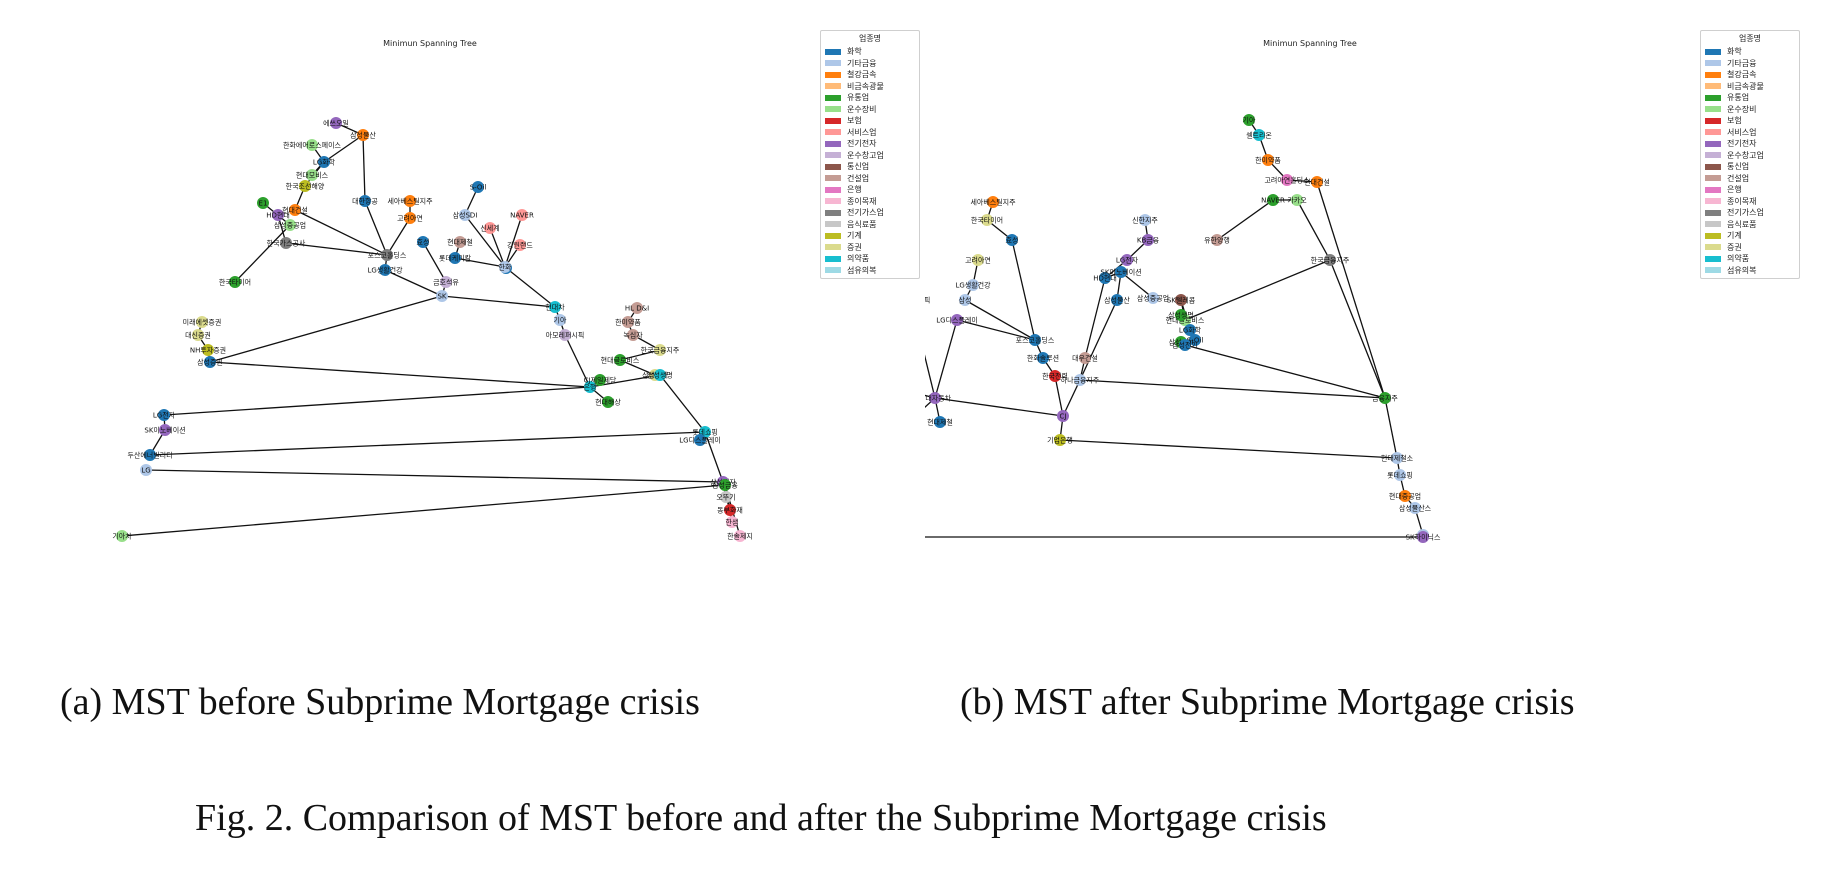 This screenshot has width=1822, height=884. I want to click on mst-node-label: LG생활건강, so click(385, 270).